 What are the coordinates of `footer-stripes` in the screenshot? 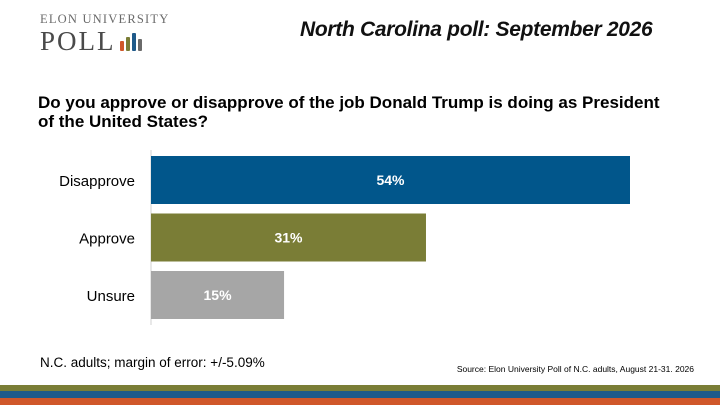 It's located at (360, 395).